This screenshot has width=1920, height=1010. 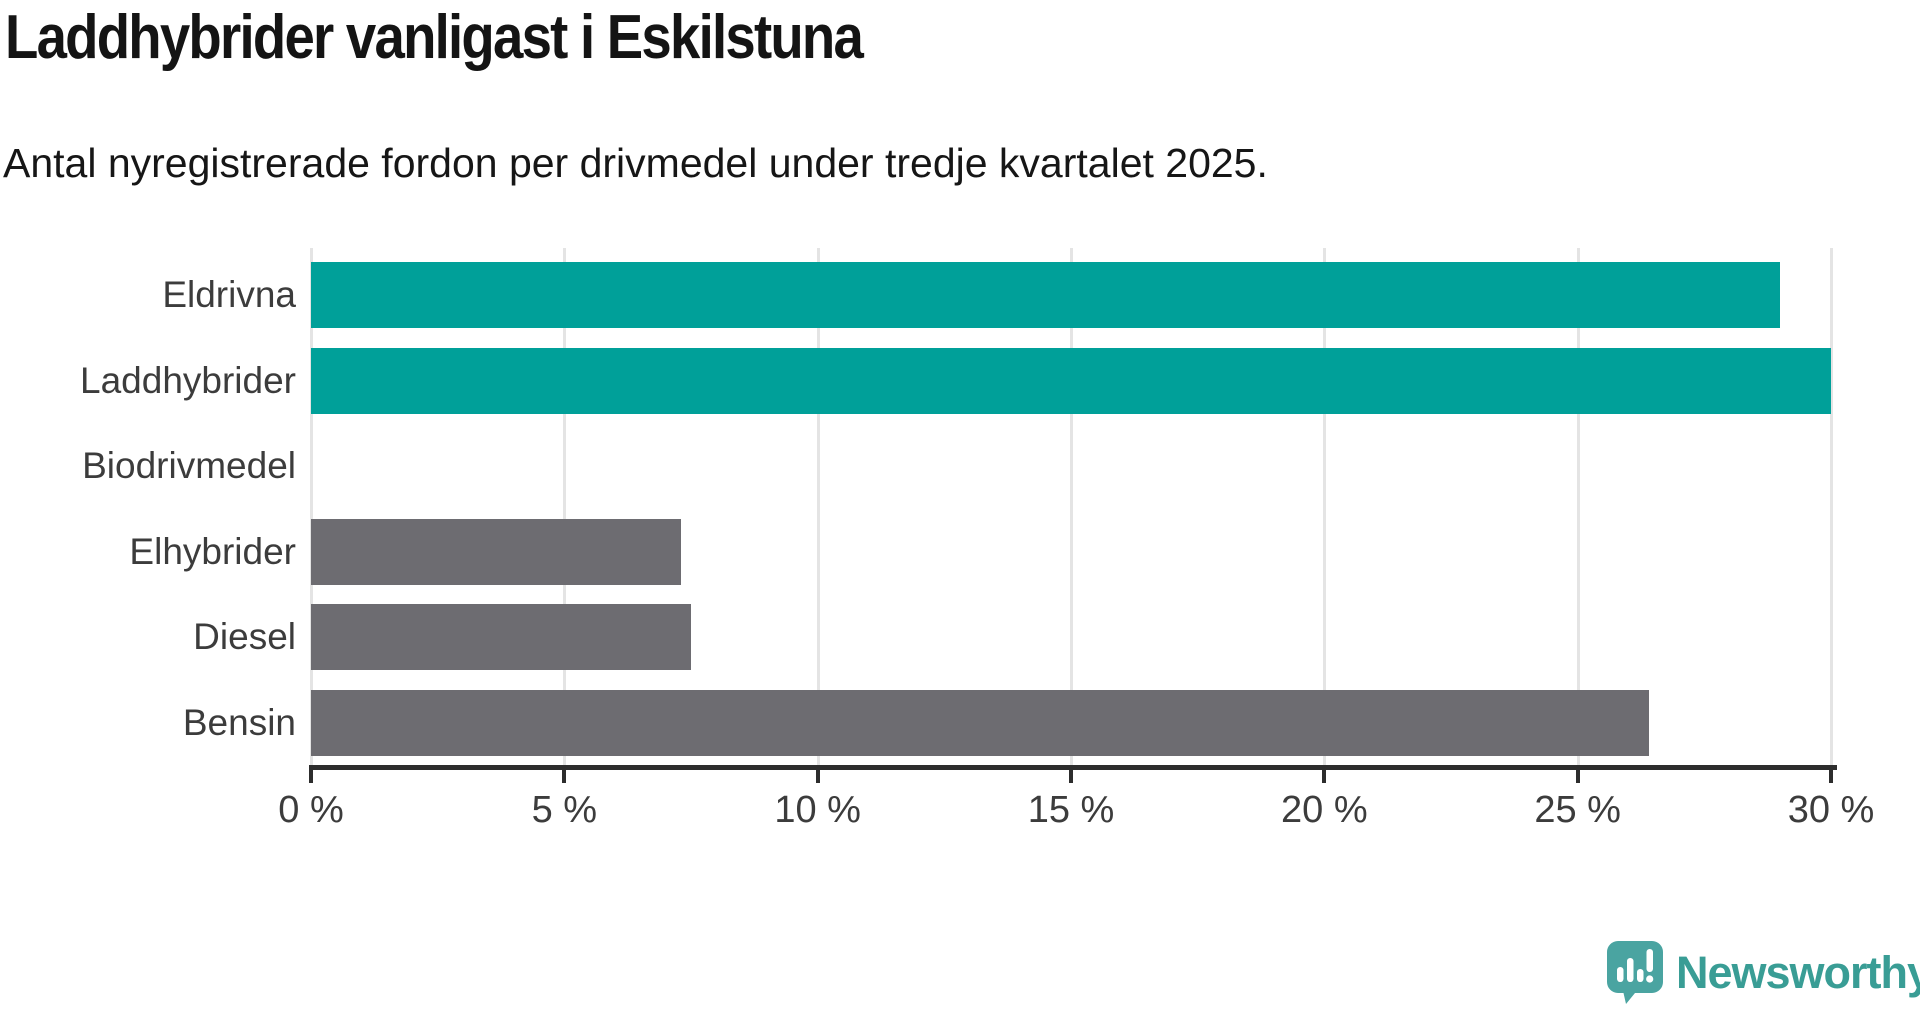 I want to click on bar-elhybrider, so click(x=496, y=551).